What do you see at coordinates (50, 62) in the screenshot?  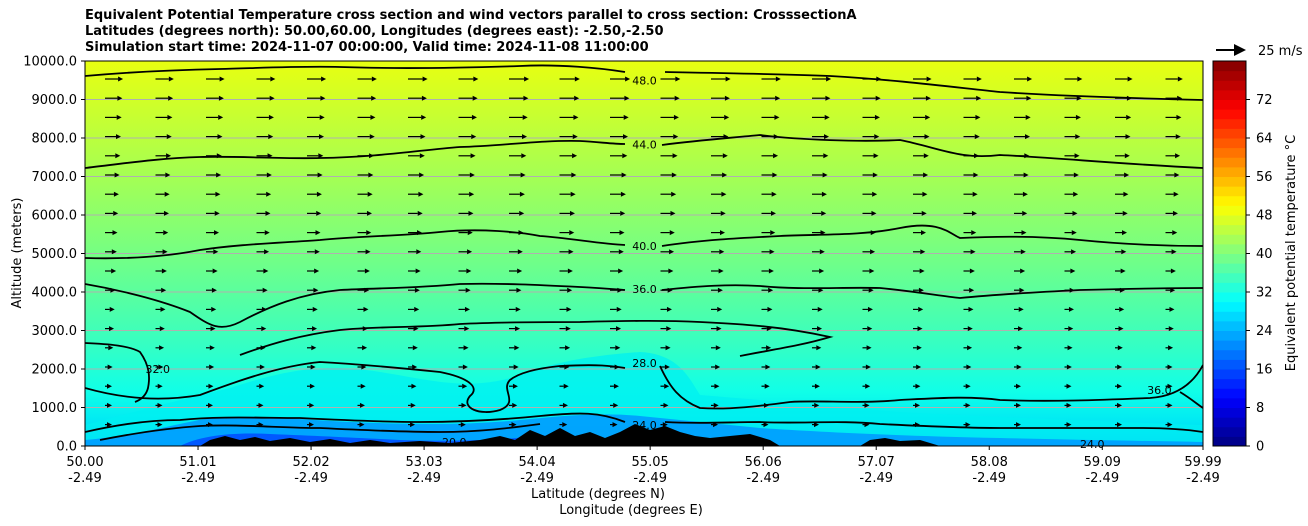 I see `y-tick-label: 10000.0` at bounding box center [50, 62].